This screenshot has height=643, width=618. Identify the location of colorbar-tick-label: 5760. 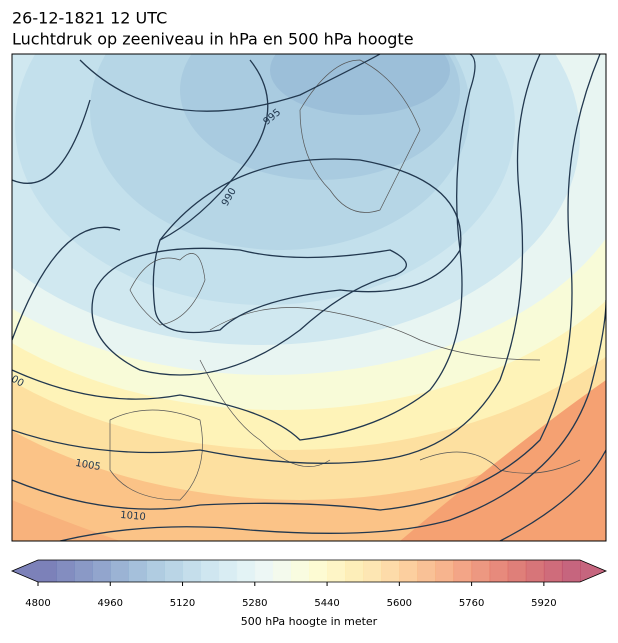
(471, 603).